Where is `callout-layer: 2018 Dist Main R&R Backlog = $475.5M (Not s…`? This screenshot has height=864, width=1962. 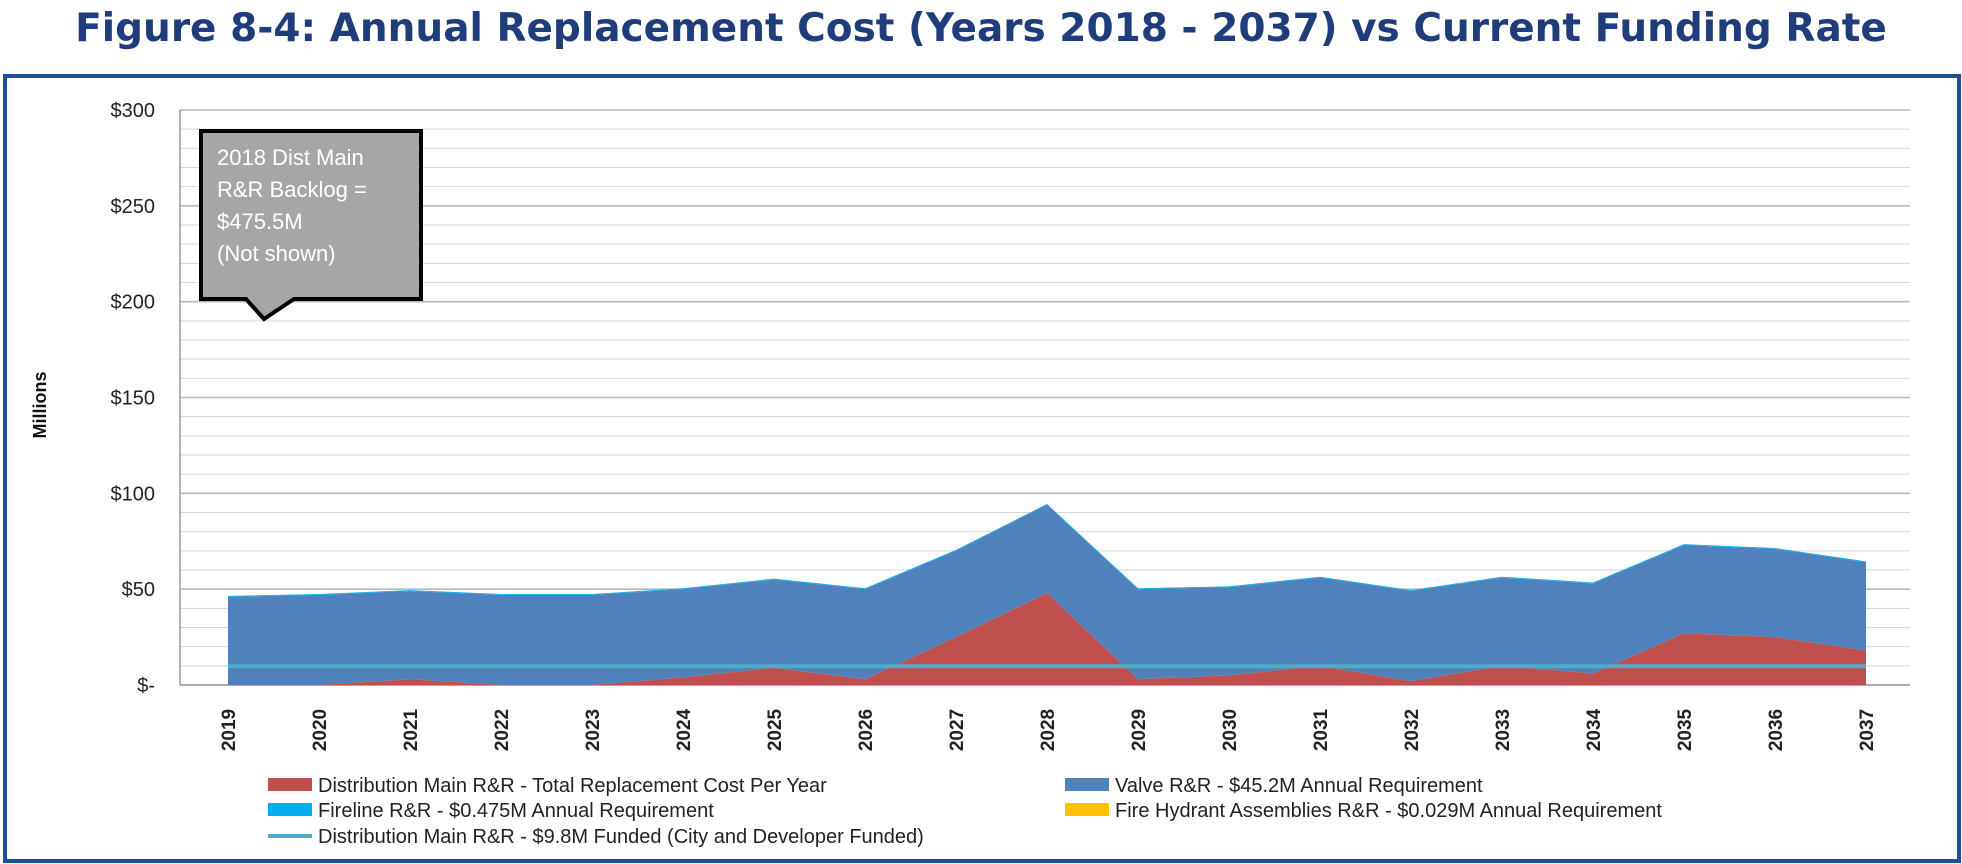 callout-layer: 2018 Dist Main R&R Backlog = $475.5M (Not s… is located at coordinates (311, 225).